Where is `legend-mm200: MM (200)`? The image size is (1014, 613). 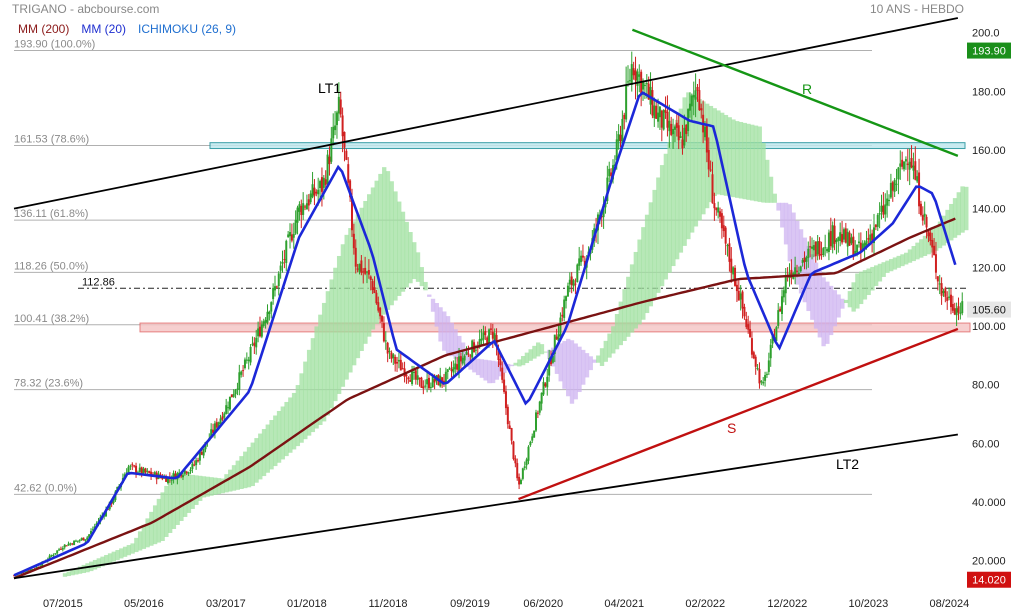
legend-mm200: MM (200) is located at coordinates (44, 29).